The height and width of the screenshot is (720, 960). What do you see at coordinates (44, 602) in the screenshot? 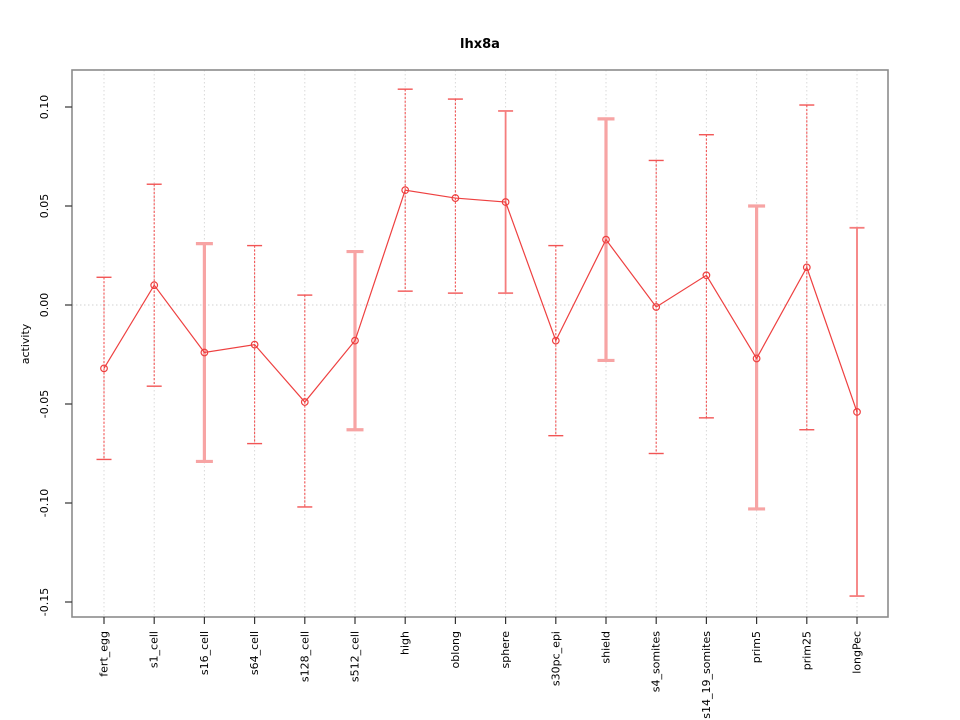
I see `y-tick-label: -0.15` at bounding box center [44, 602].